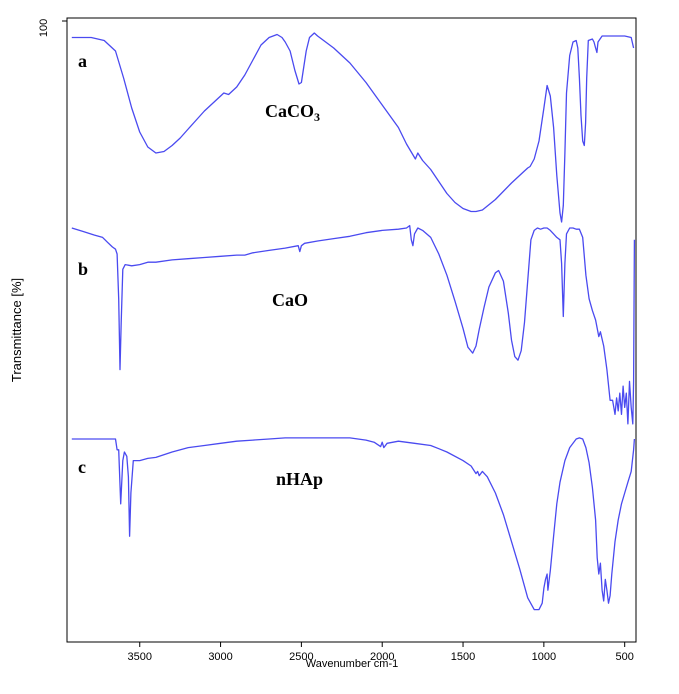 This screenshot has height=694, width=679. What do you see at coordinates (83, 269) in the screenshot?
I see `panel-letter-b: b` at bounding box center [83, 269].